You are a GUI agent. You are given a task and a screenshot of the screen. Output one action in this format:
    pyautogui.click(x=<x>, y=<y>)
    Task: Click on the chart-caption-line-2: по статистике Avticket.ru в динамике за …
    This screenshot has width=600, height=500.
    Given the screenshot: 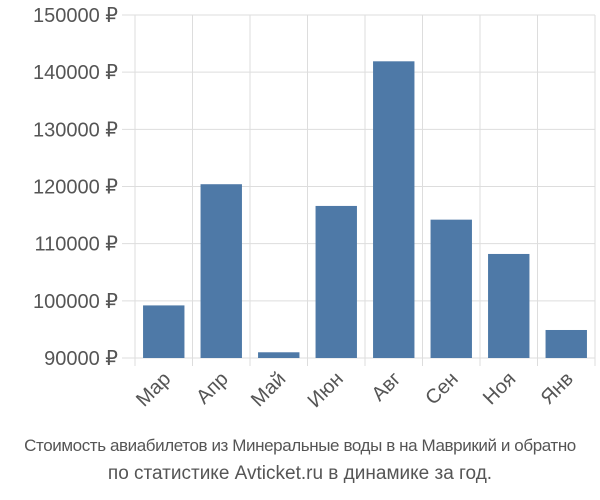 What is the action you would take?
    pyautogui.click(x=300, y=473)
    